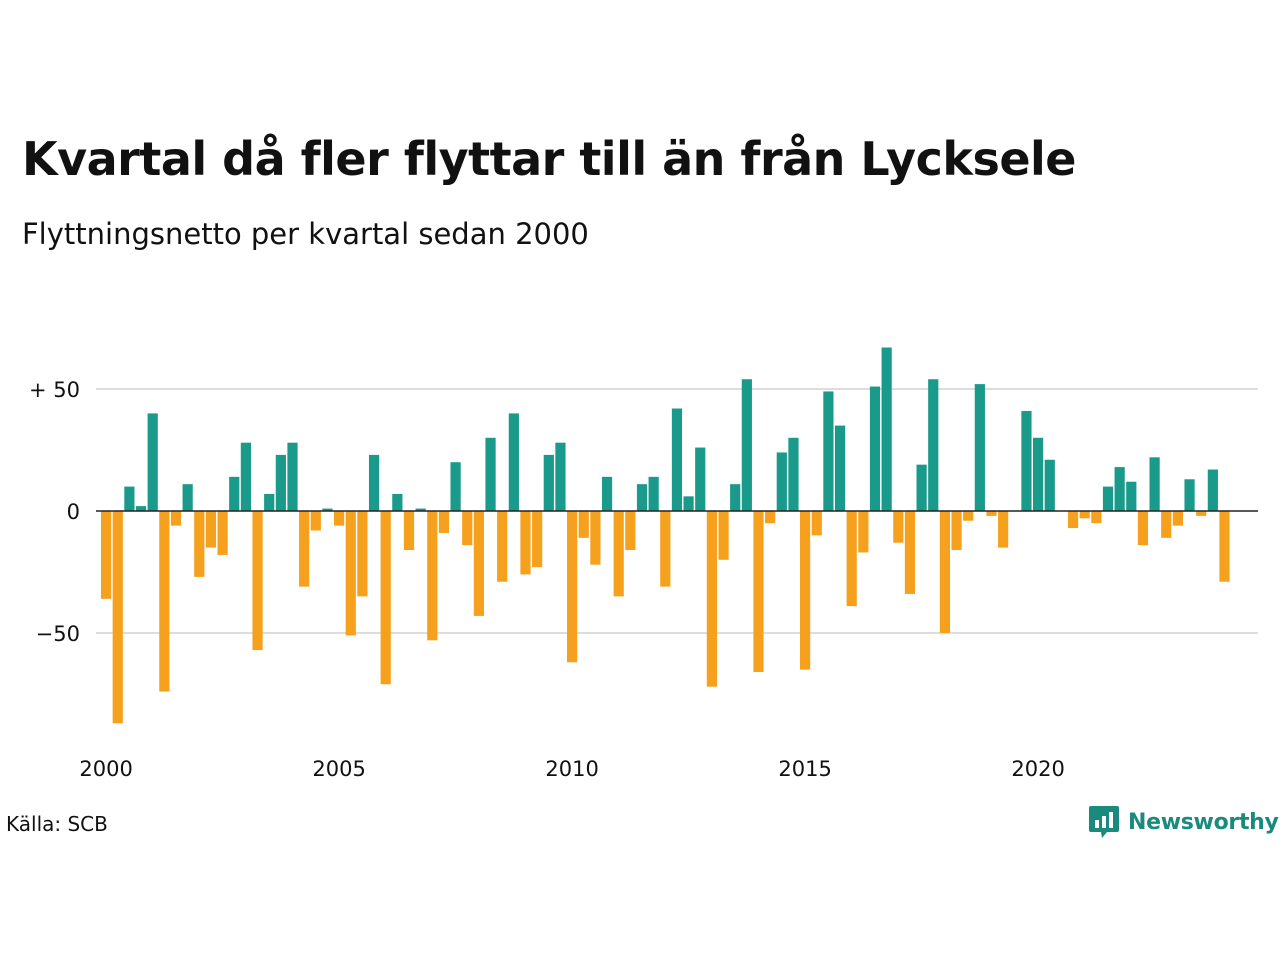 The width and height of the screenshot is (1280, 960). I want to click on y-tick-label-0: + 50, so click(54, 390).